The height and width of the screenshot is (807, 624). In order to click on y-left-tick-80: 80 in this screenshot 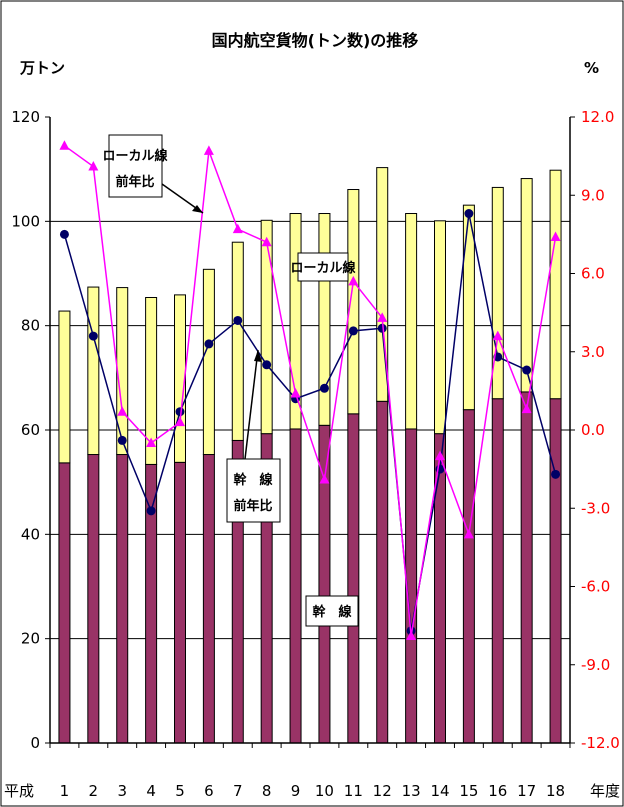, I will do `click(30, 326)`.